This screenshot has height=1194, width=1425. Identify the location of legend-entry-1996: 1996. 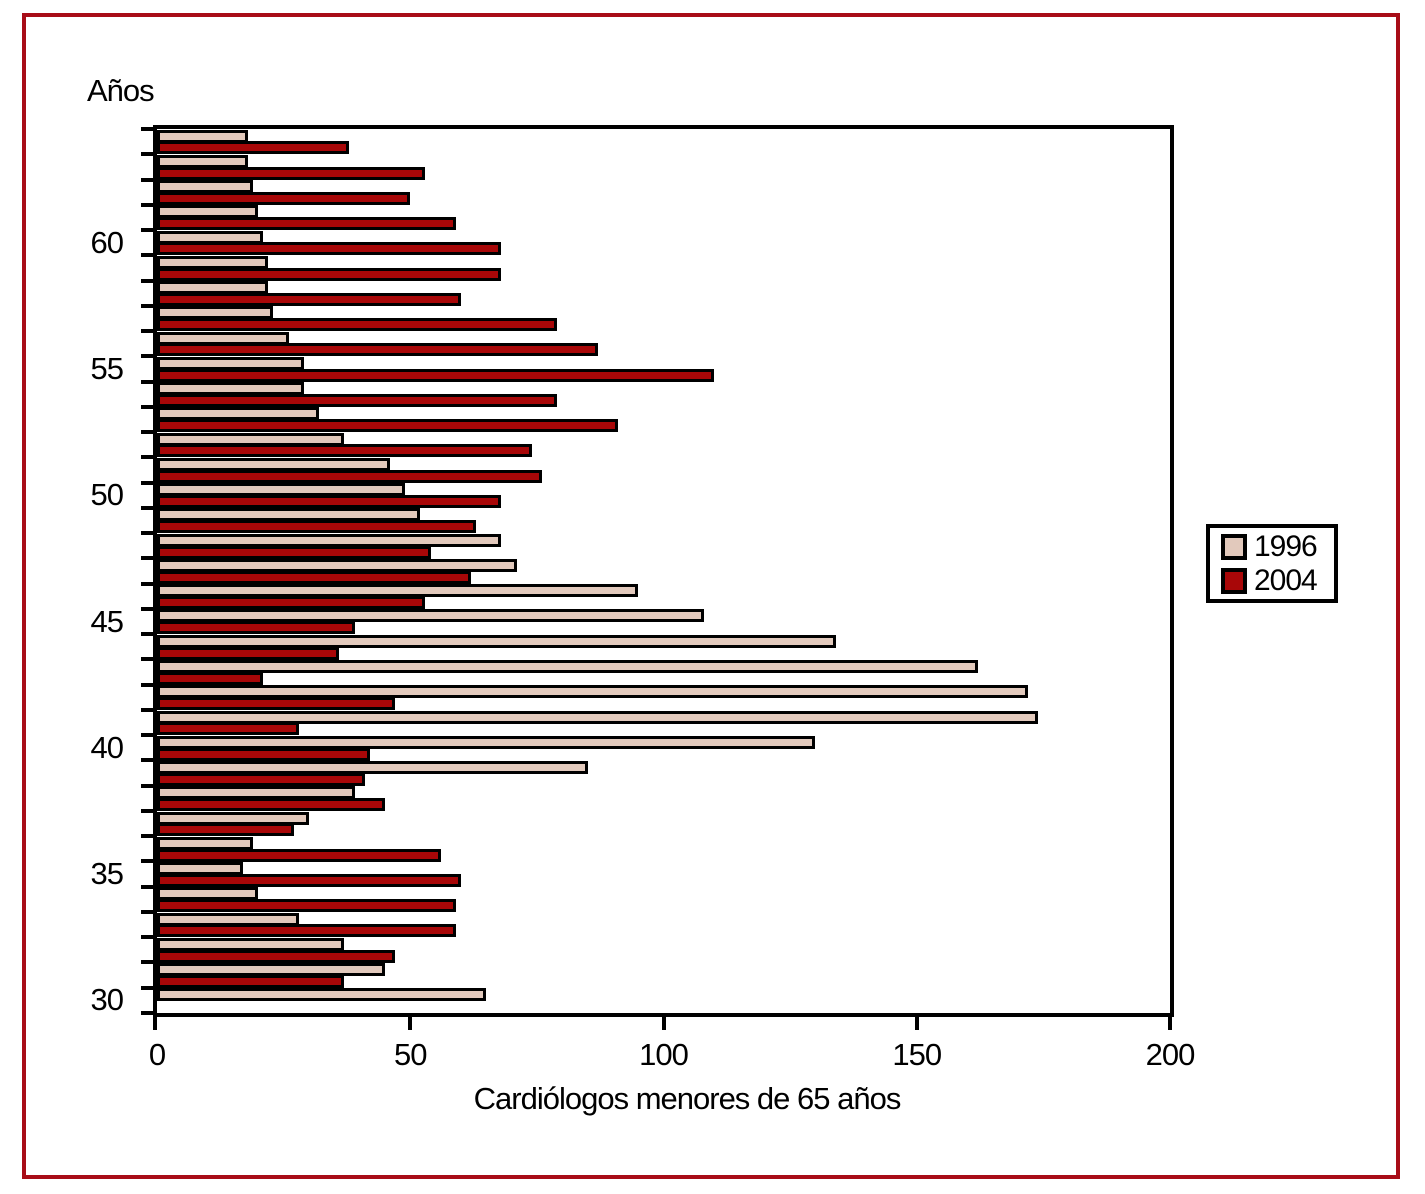
(1277, 546).